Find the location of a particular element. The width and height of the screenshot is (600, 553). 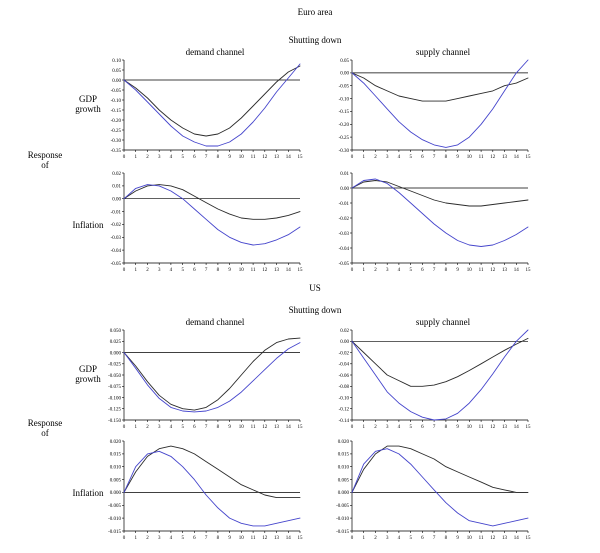

svg-text: -0.08 is located at coordinates (344, 387).